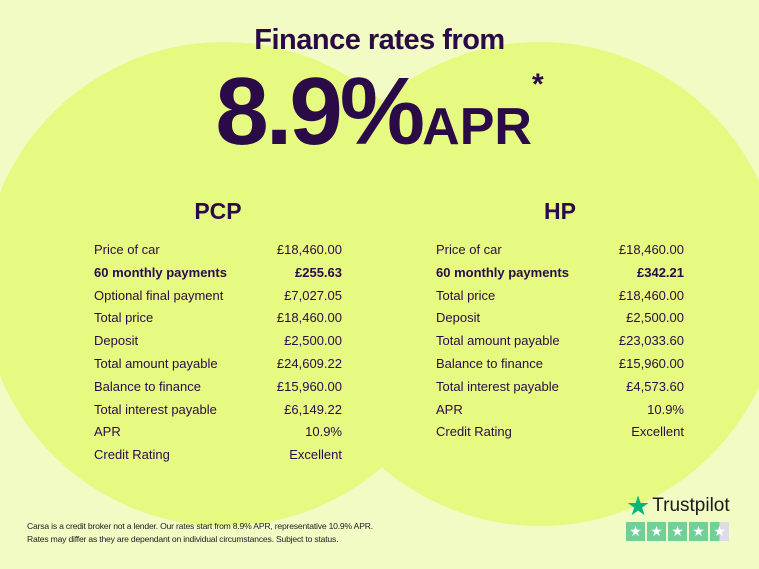  I want to click on table-row: Total amount payable £24,609.22, so click(218, 364).